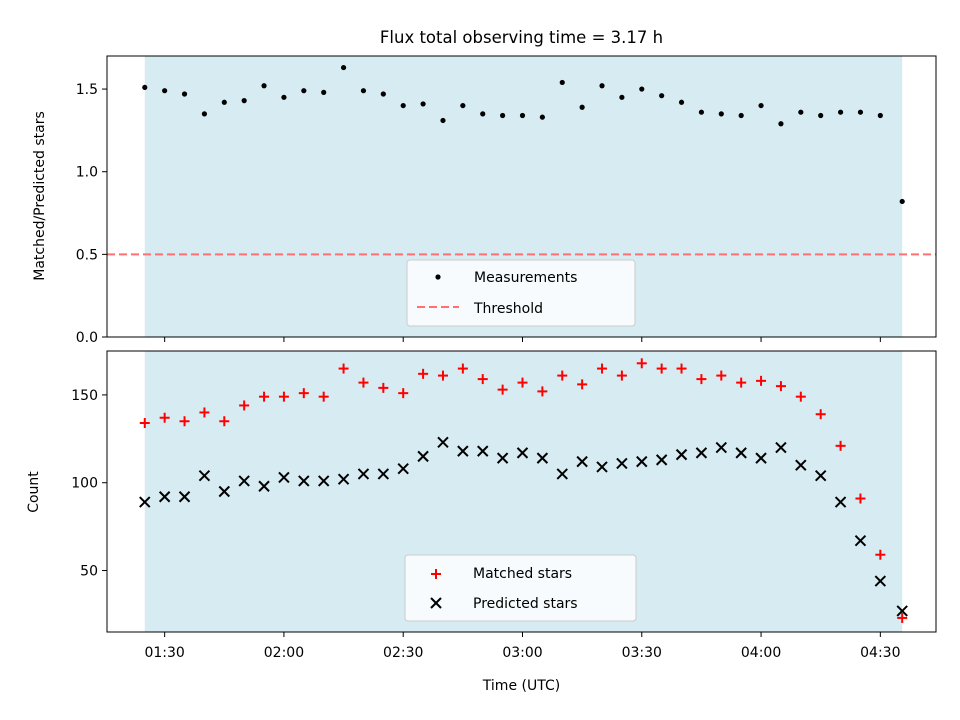 The image size is (960, 720). Describe the element at coordinates (520, 588) in the screenshot. I see `bottom-legend: Matched stars Predicted stars` at that location.